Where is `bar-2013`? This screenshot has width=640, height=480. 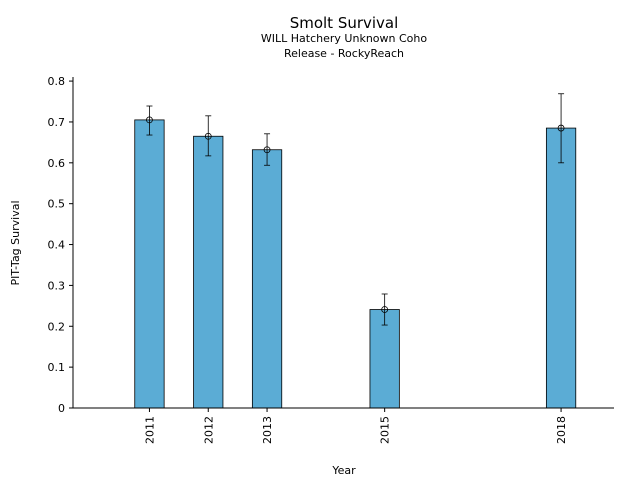 bar-2013 is located at coordinates (267, 279).